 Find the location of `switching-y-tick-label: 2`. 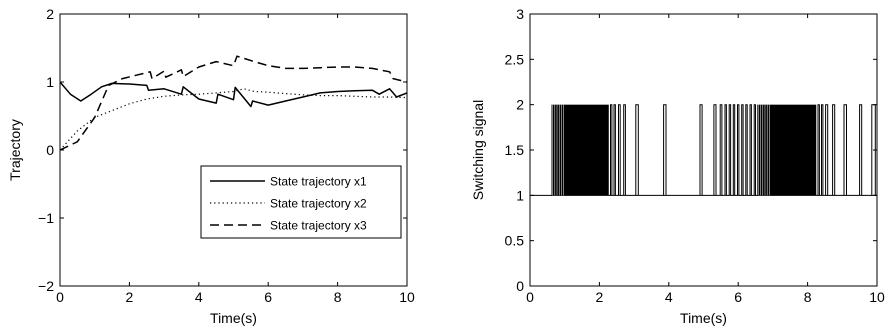

switching-y-tick-label: 2 is located at coordinates (520, 105).